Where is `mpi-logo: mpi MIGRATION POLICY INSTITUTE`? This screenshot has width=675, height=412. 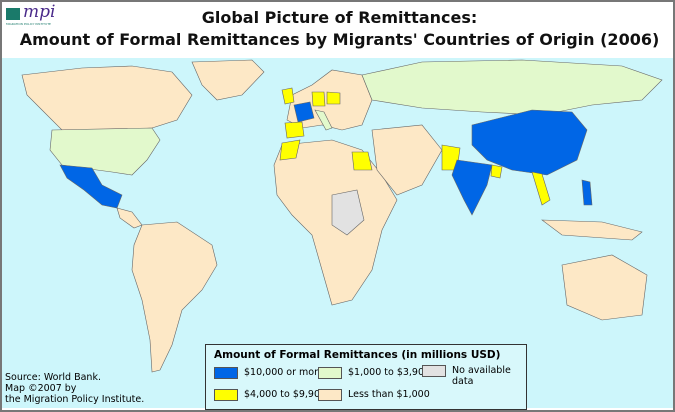 mpi-logo: mpi MIGRATION POLICY INSTITUTE is located at coordinates (33, 15).